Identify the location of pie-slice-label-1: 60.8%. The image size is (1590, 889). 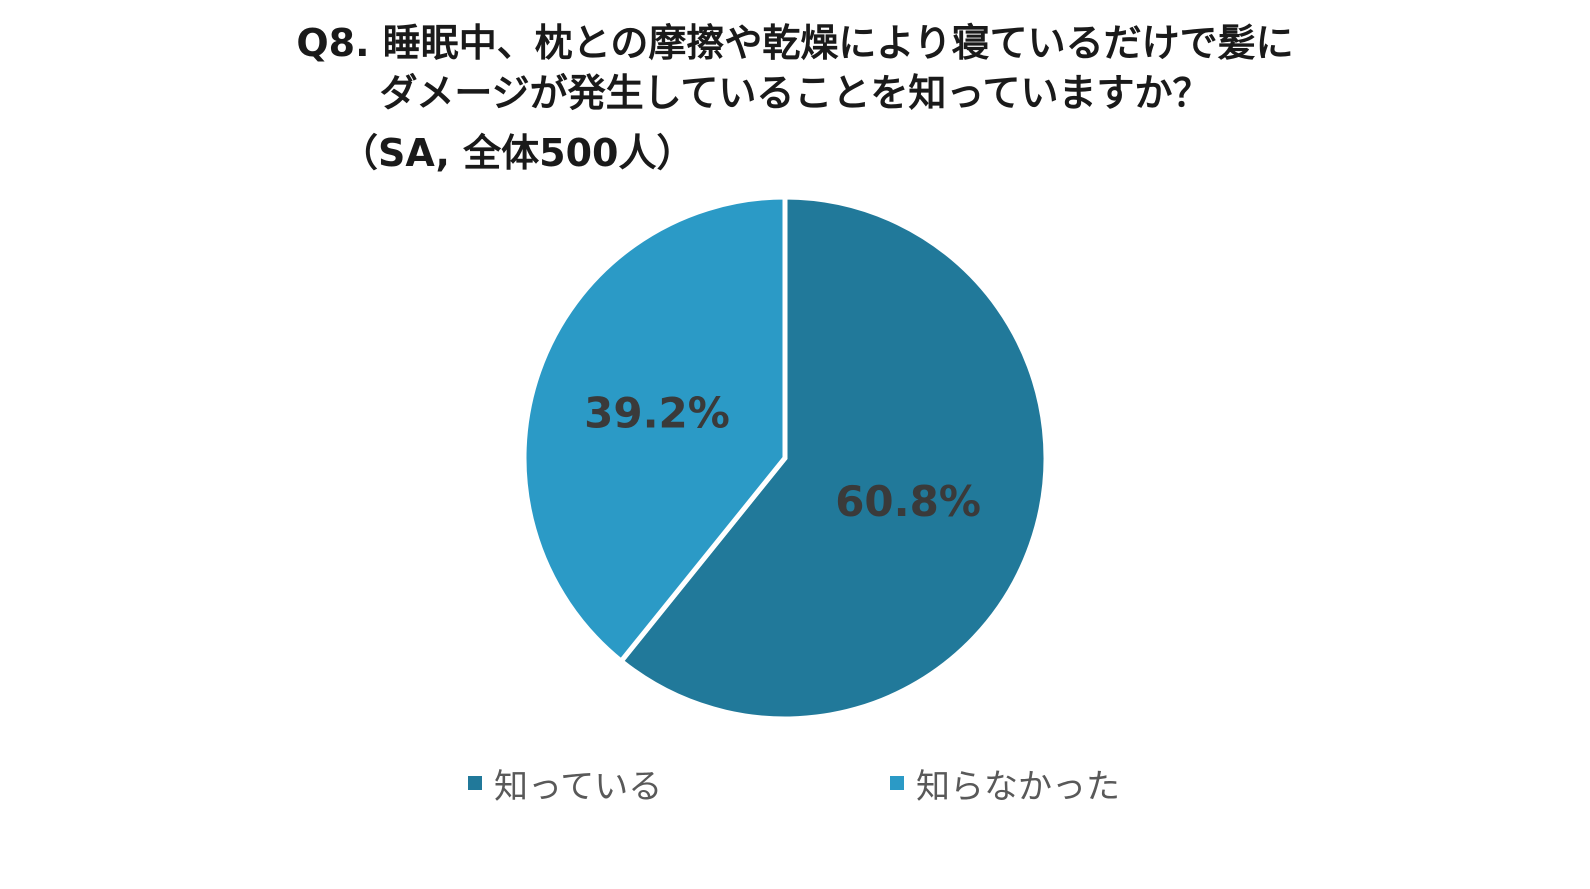
(908, 501).